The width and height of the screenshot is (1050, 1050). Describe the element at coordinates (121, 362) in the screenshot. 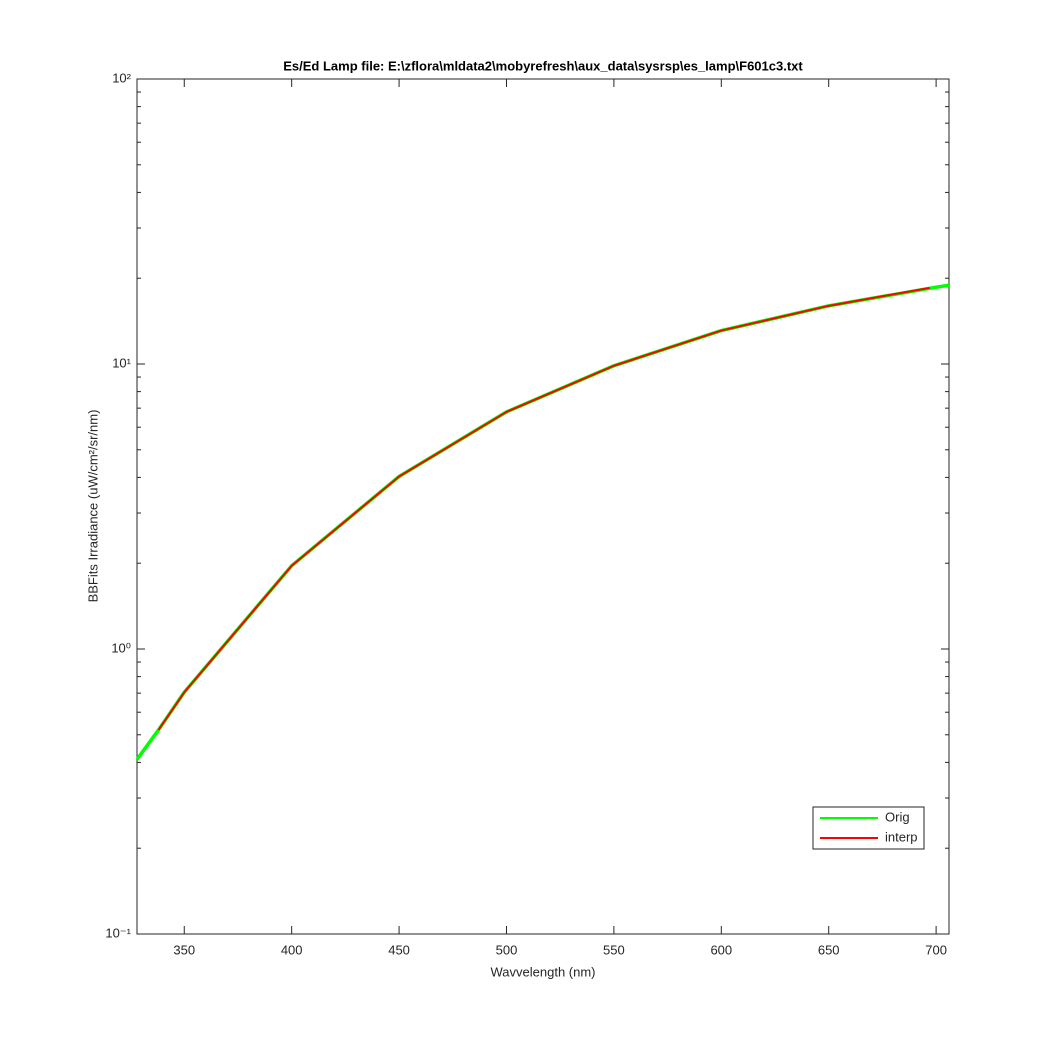

I see `y-tick-label: 10¹` at that location.